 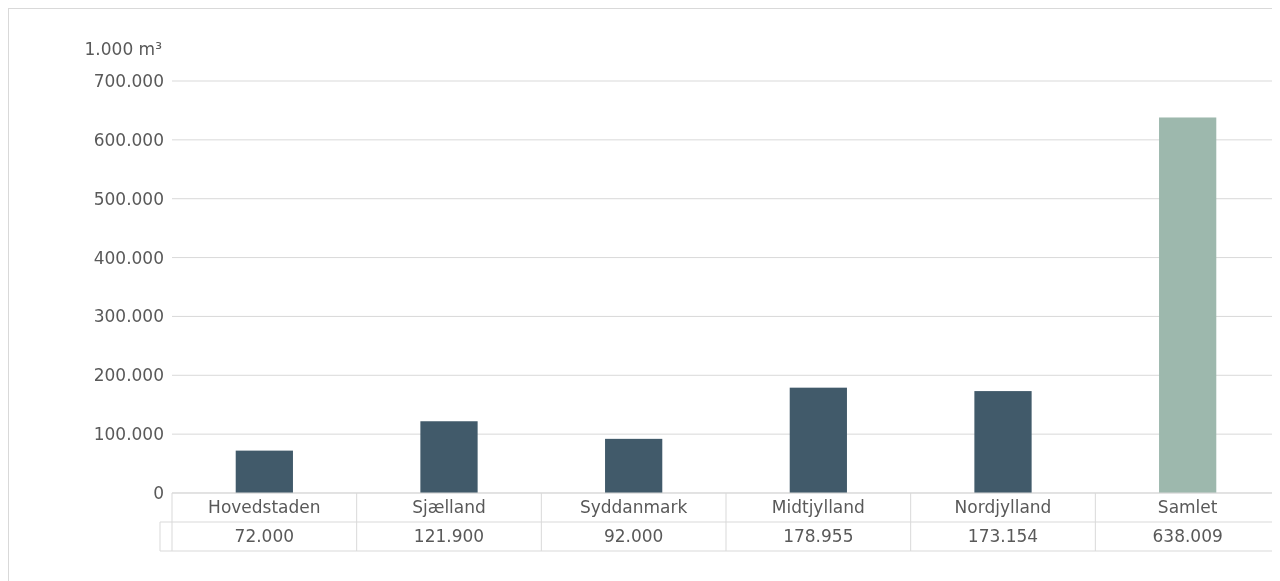 I want to click on y-tick-label: 700.000, so click(x=128, y=80).